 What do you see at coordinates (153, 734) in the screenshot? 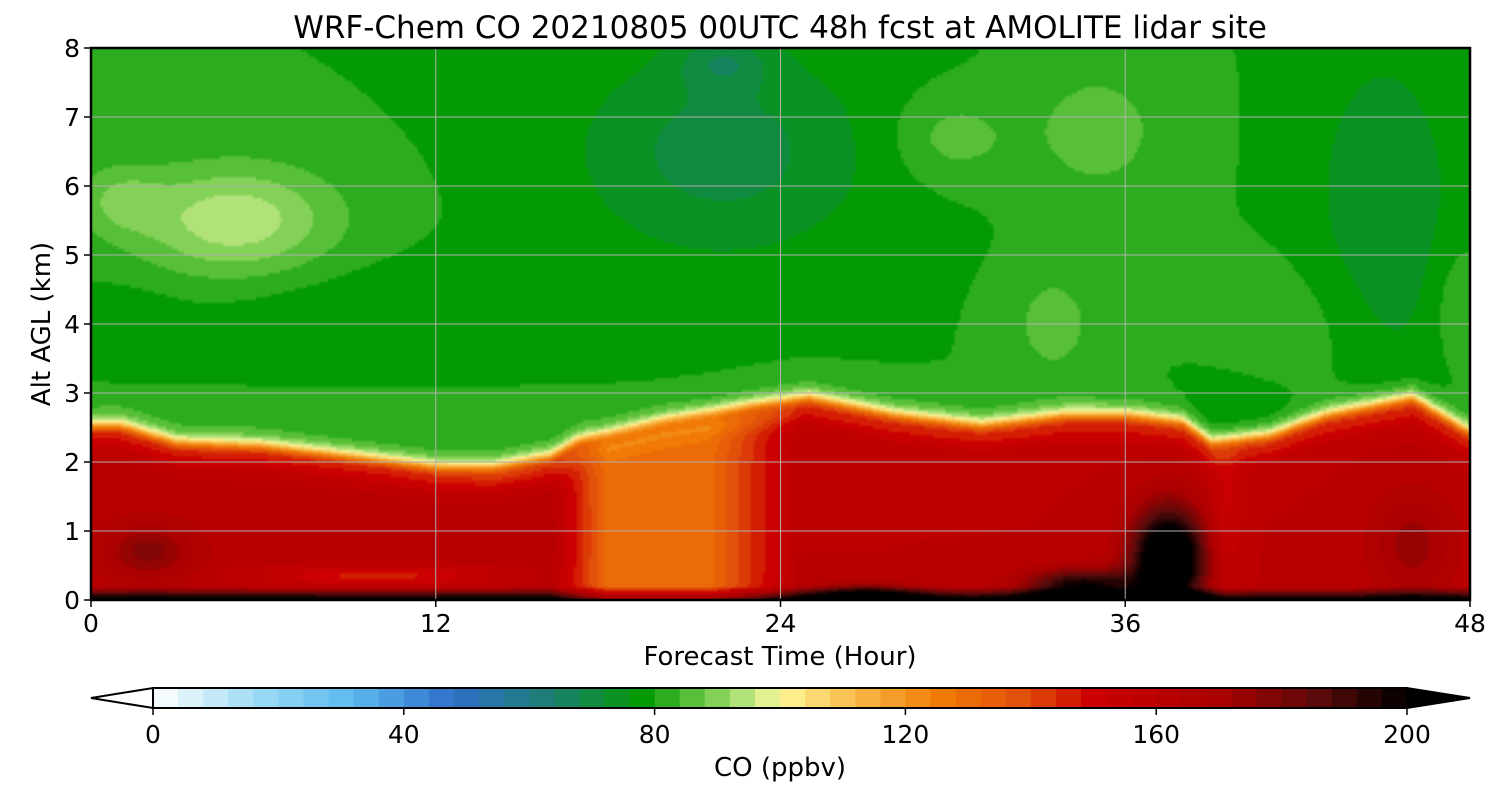
I see `colorbar-tick-label: 0` at bounding box center [153, 734].